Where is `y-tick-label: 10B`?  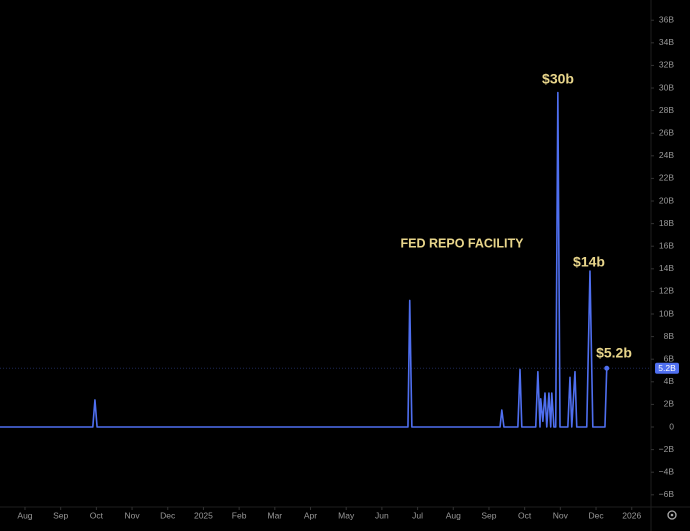 y-tick-label: 10B is located at coordinates (666, 313).